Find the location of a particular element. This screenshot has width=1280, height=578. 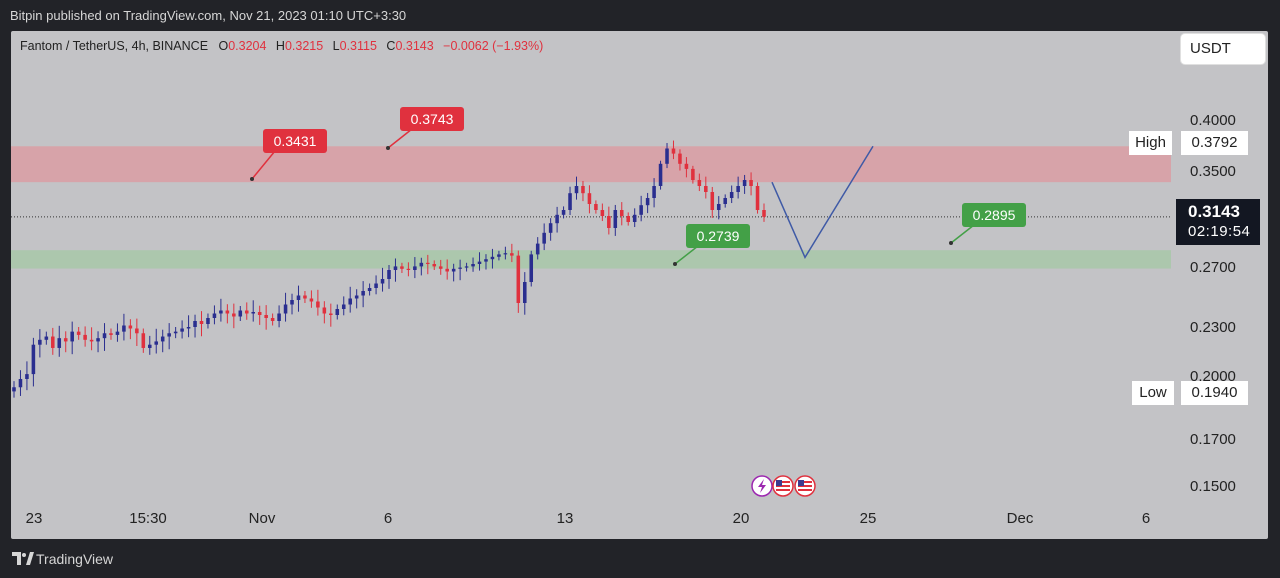

y-tick: 0.2300 is located at coordinates (1213, 327).